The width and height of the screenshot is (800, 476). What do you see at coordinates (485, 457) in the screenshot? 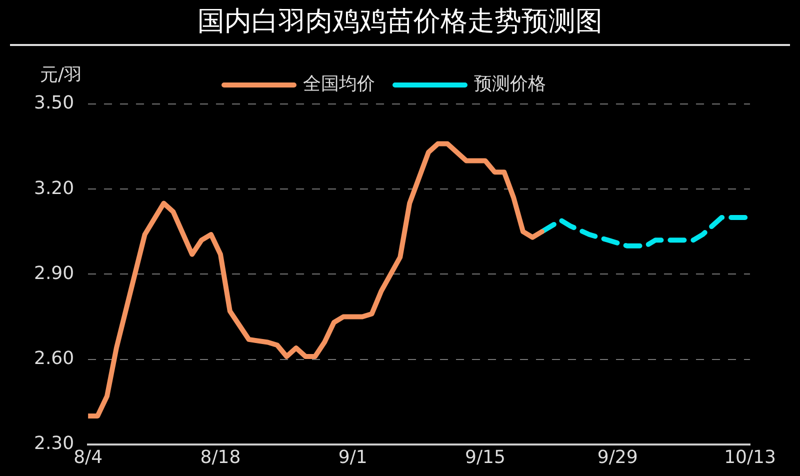
I see `x-tick-label: 9/15` at bounding box center [485, 457].